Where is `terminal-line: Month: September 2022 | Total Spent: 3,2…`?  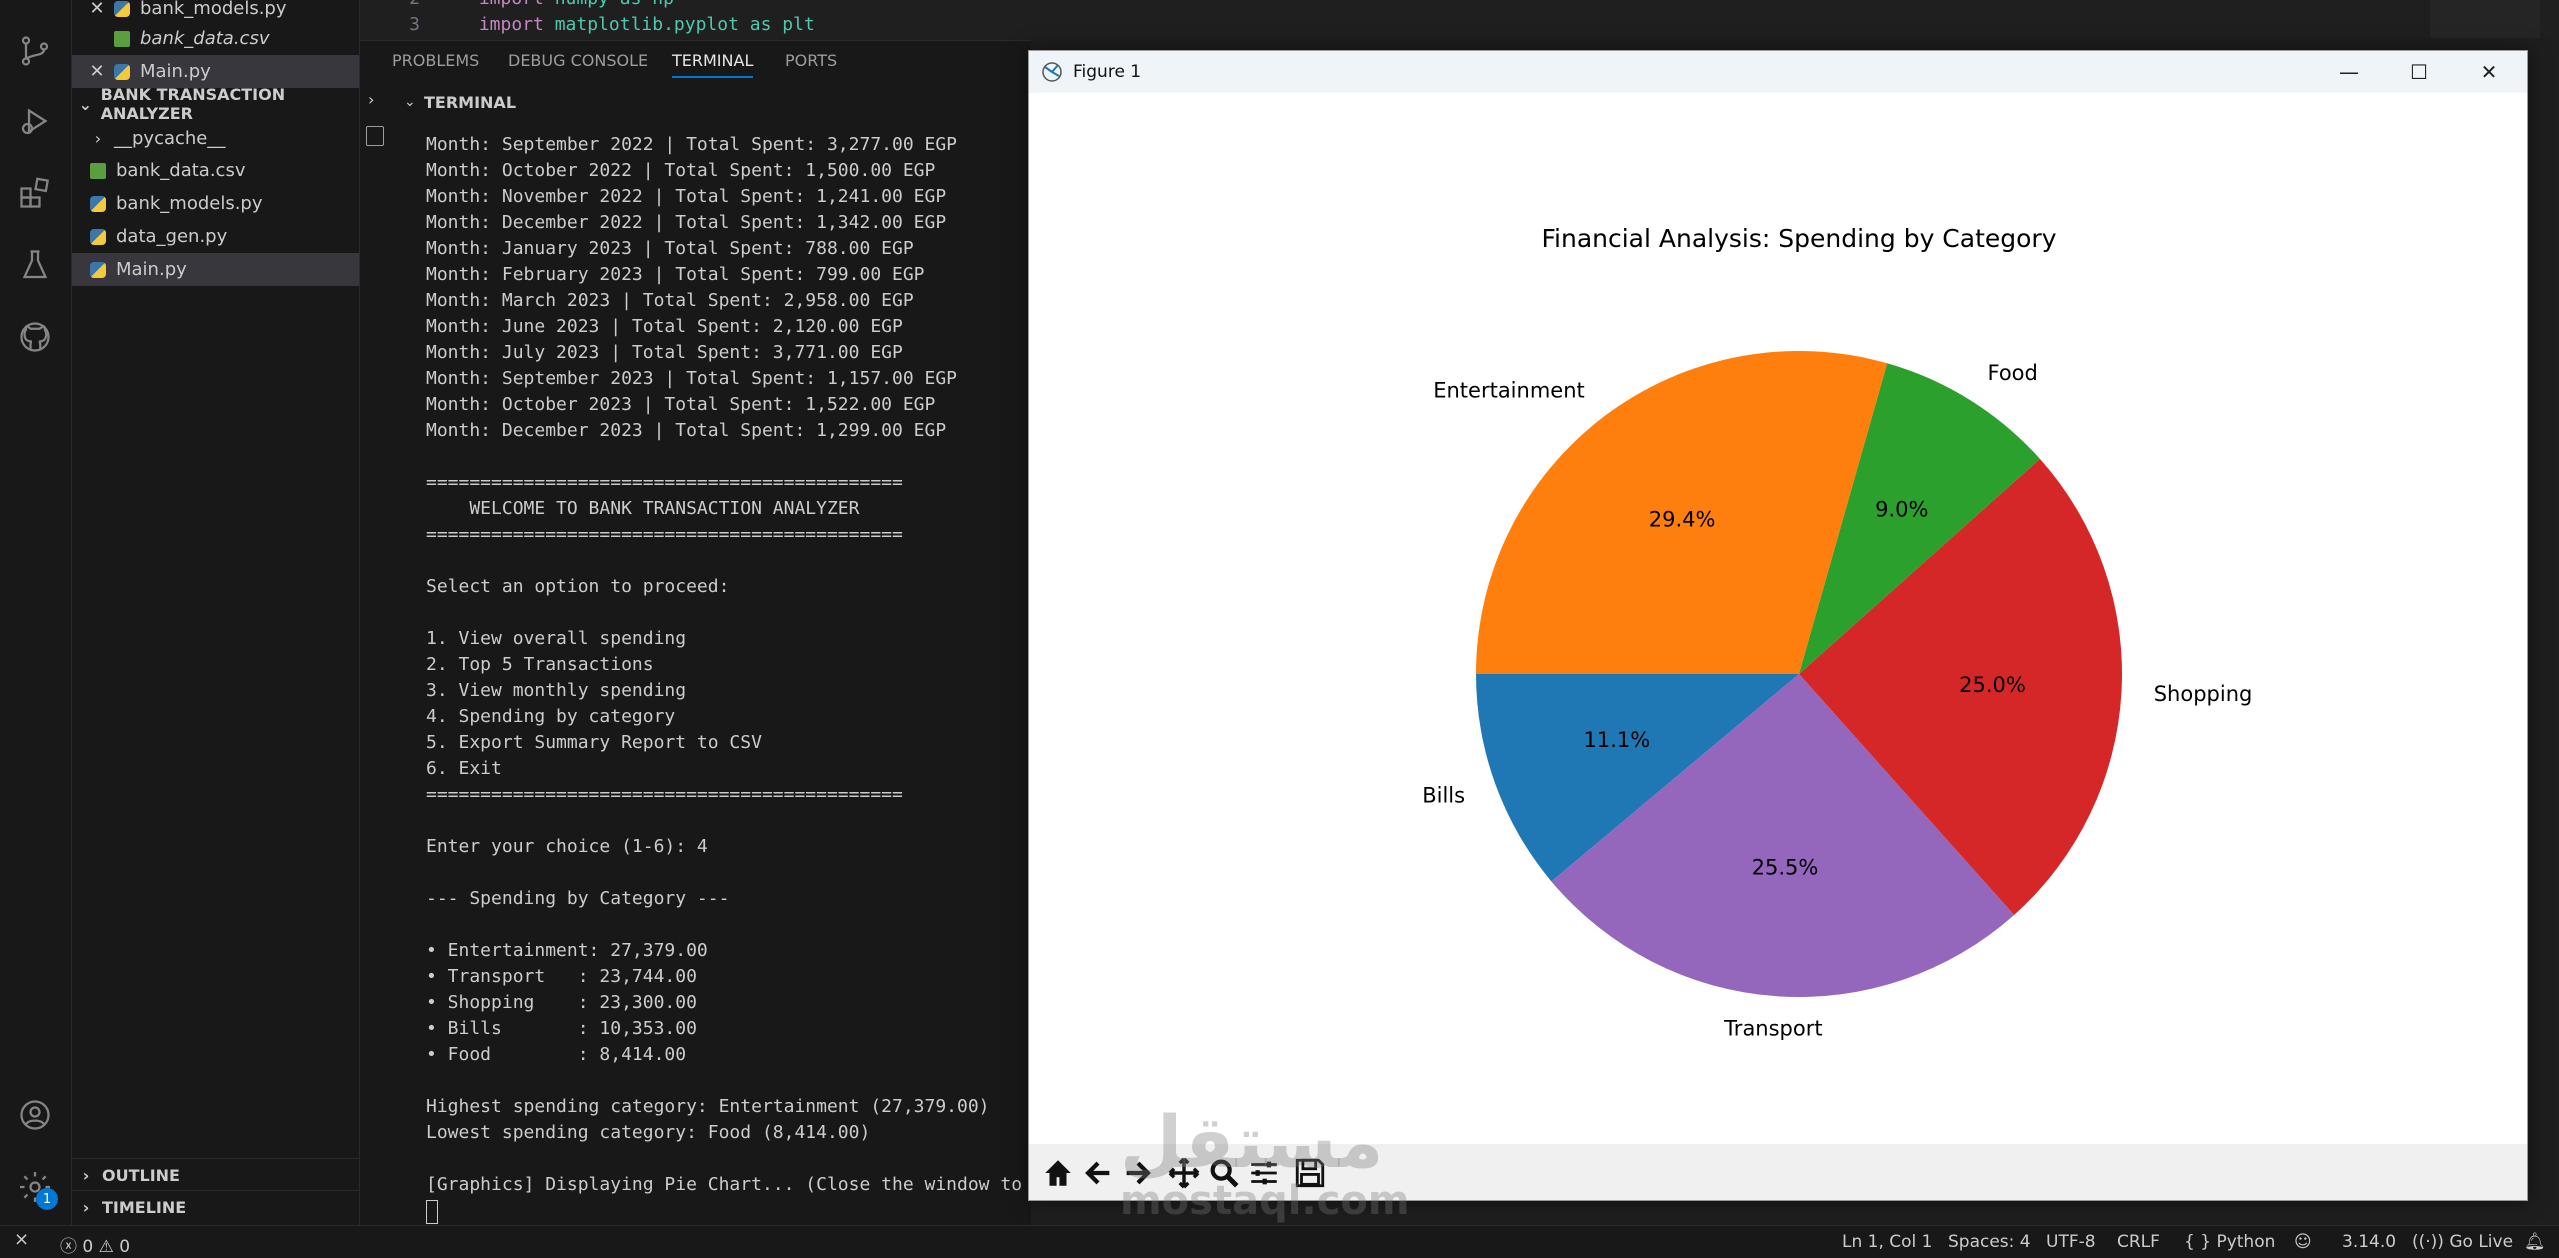 terminal-line: Month: September 2022 | Total Spent: 3,2… is located at coordinates (692, 144).